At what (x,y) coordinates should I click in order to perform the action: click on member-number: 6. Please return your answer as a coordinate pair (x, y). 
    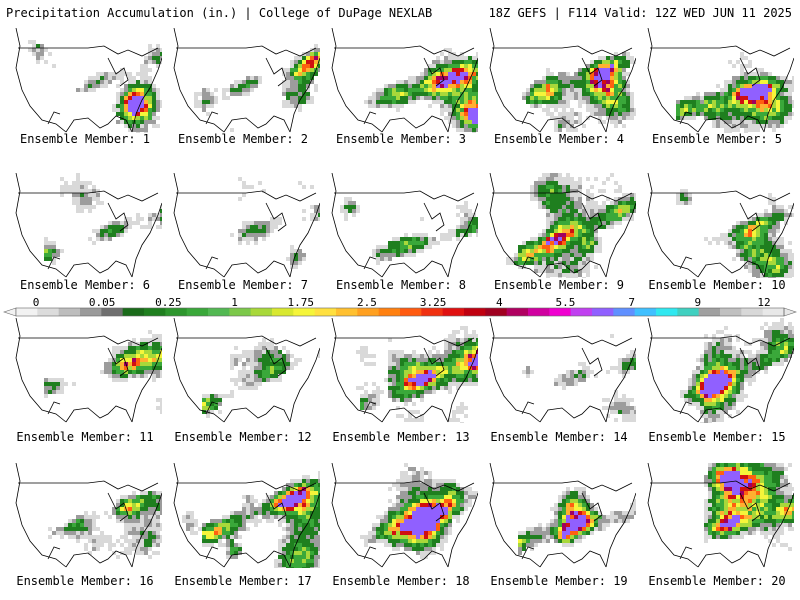
    Looking at the image, I should click on (146, 285).